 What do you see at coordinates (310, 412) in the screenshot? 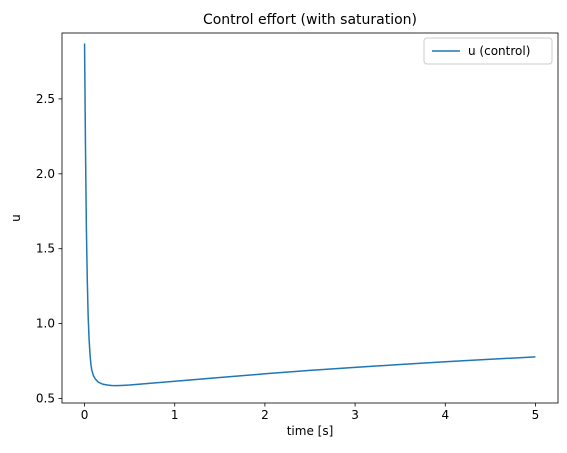
I see `x-axis: 0 1 2 3 4 5` at bounding box center [310, 412].